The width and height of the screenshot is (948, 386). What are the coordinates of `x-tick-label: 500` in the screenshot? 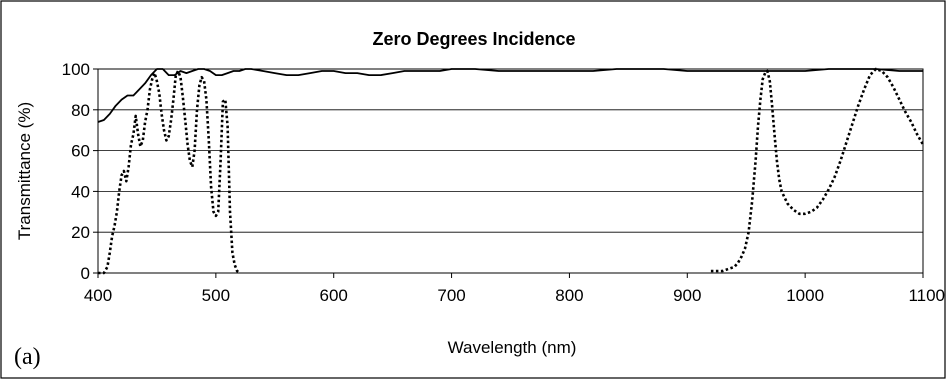 It's located at (216, 295).